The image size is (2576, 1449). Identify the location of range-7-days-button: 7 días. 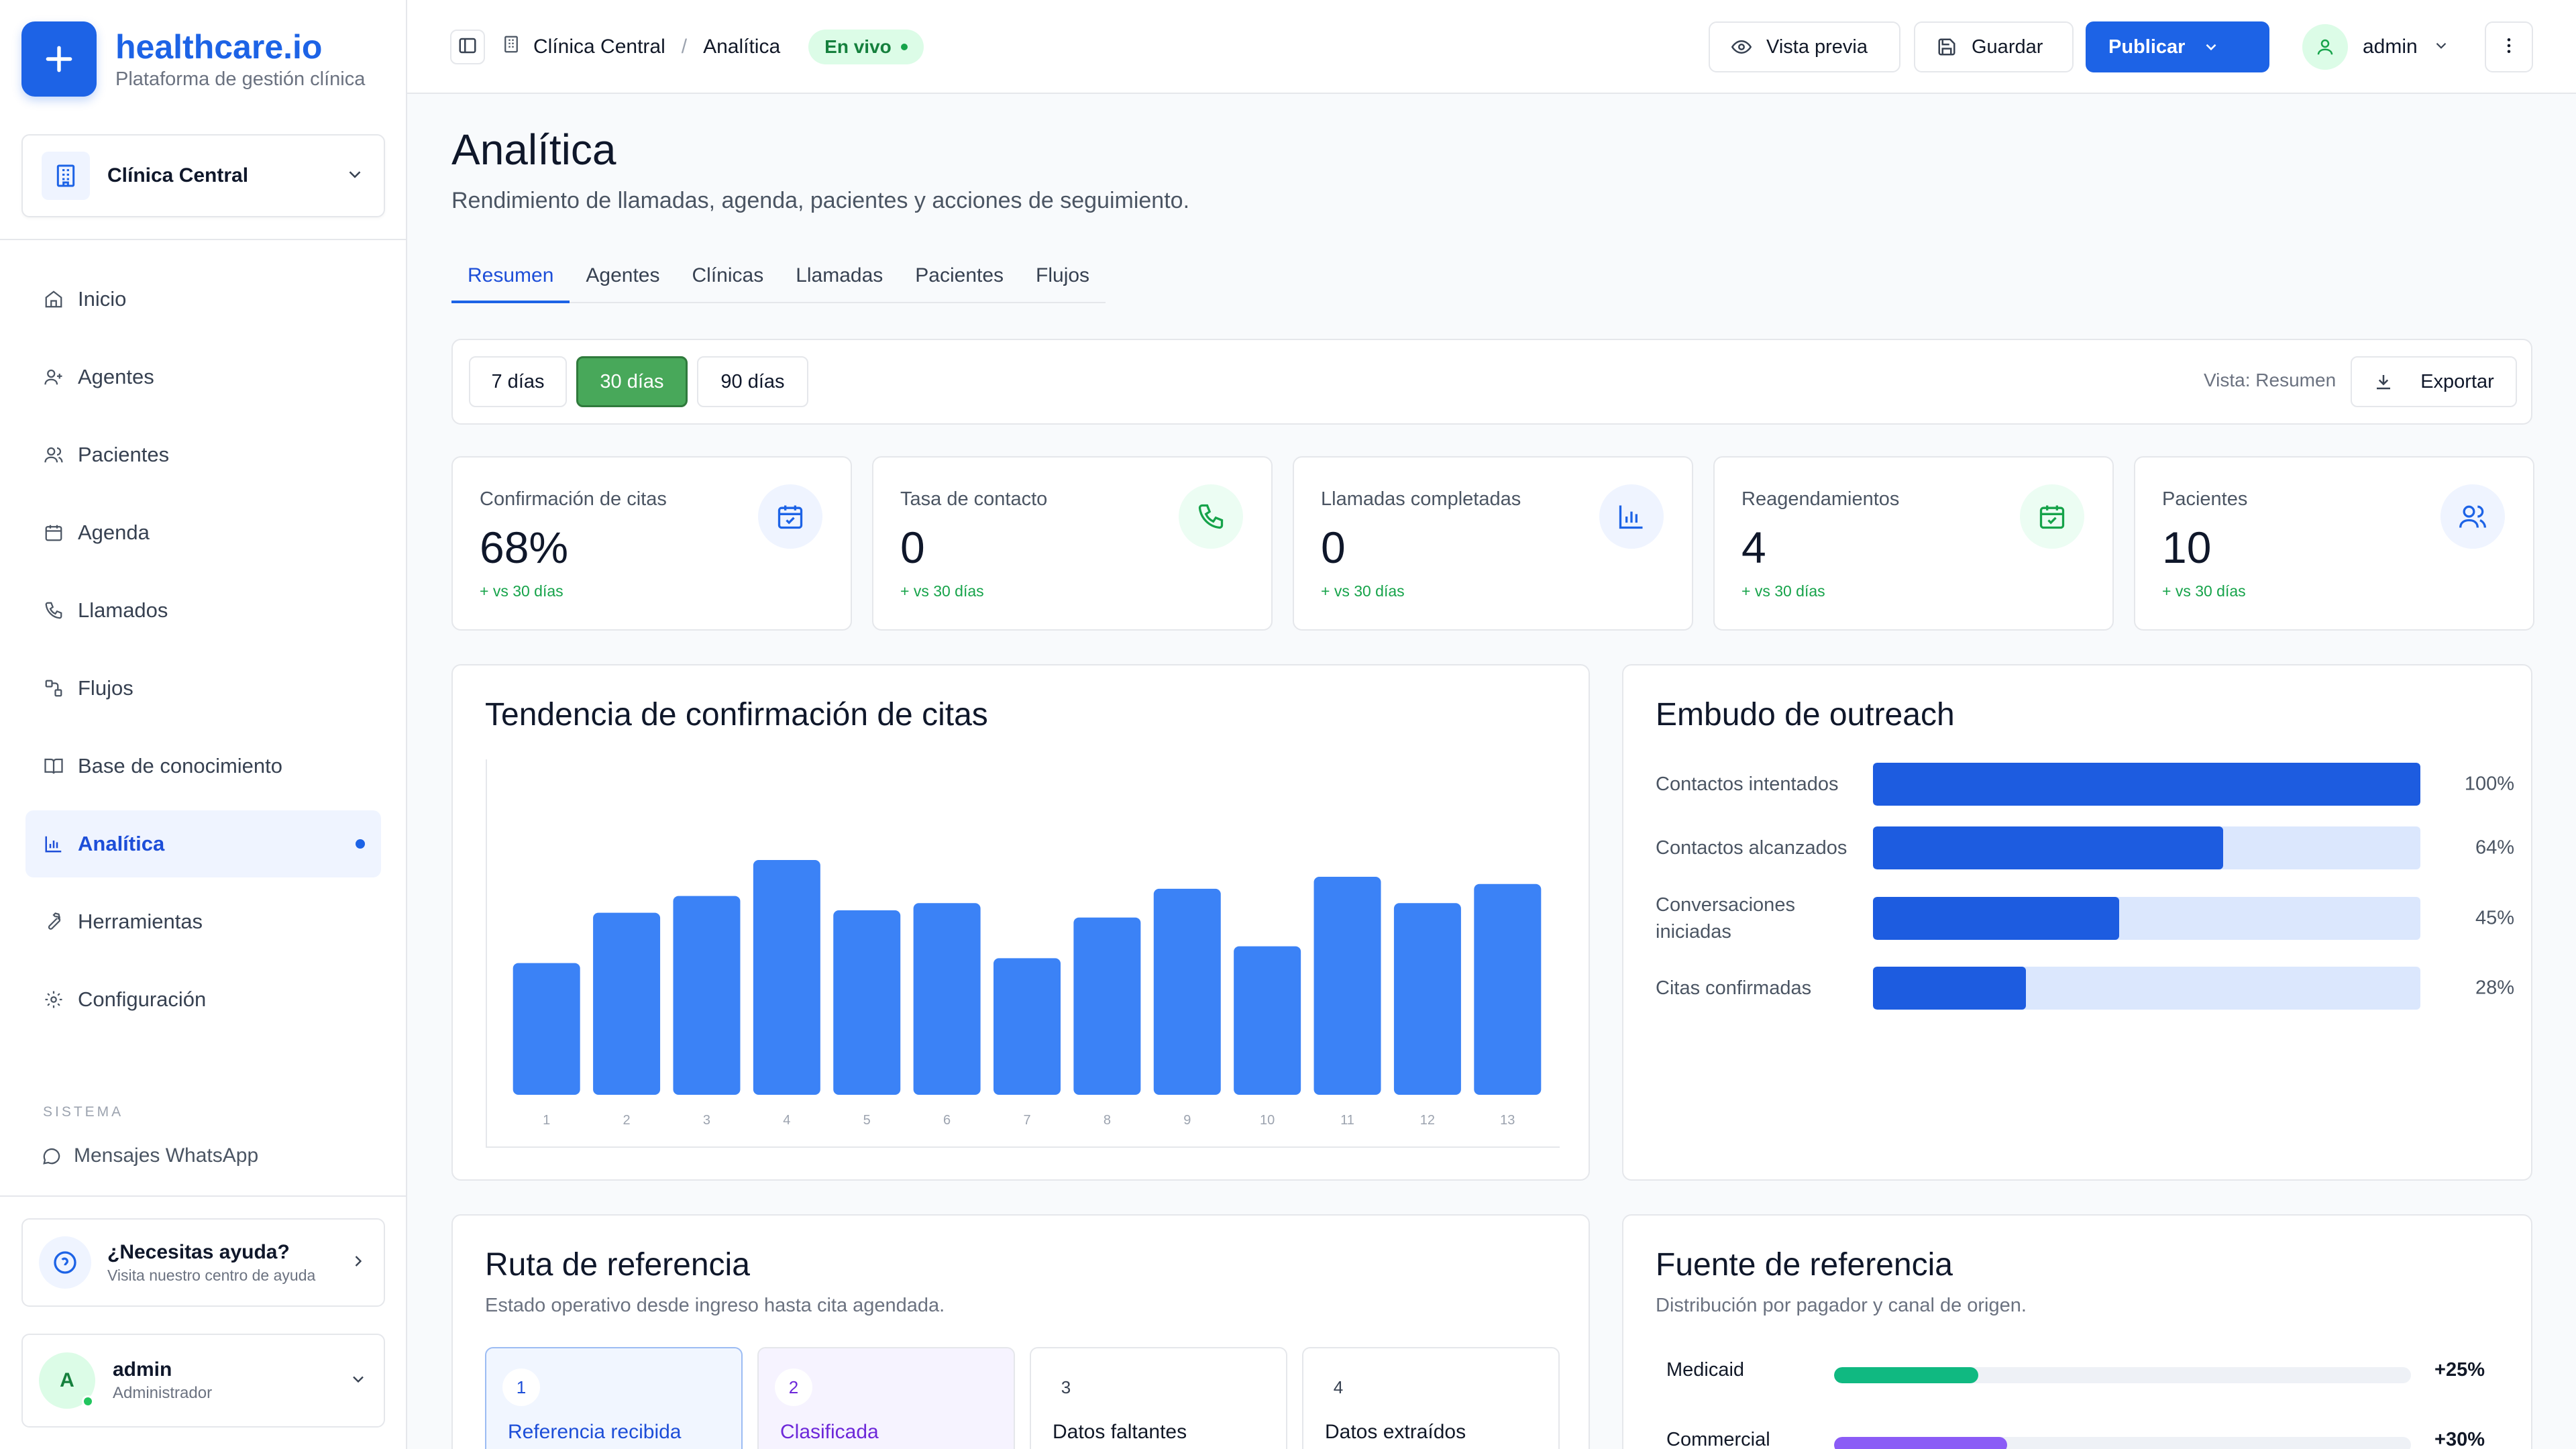
(518, 381).